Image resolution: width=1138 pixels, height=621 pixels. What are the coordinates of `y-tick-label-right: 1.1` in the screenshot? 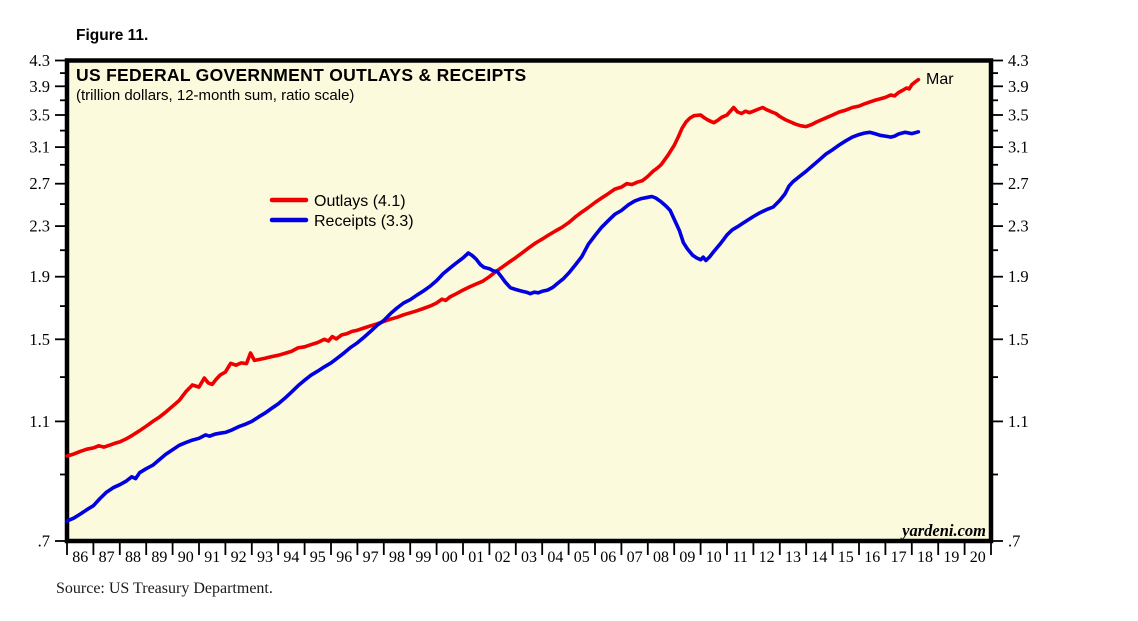 It's located at (1018, 421).